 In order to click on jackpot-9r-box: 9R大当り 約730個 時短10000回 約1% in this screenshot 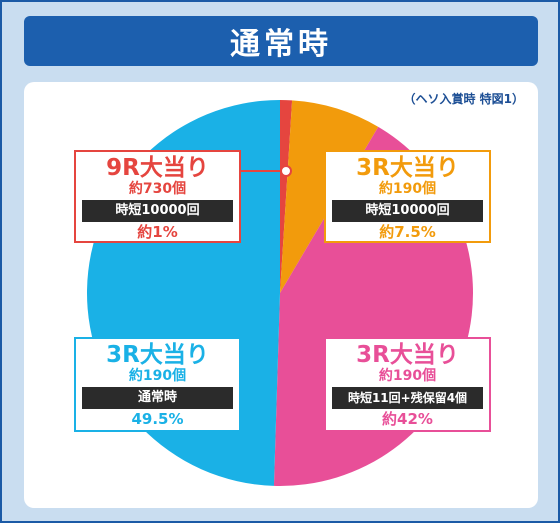, I will do `click(157, 196)`.